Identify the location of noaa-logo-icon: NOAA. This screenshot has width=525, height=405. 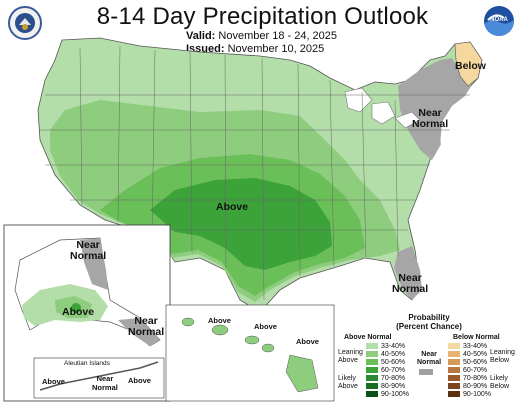
(499, 21).